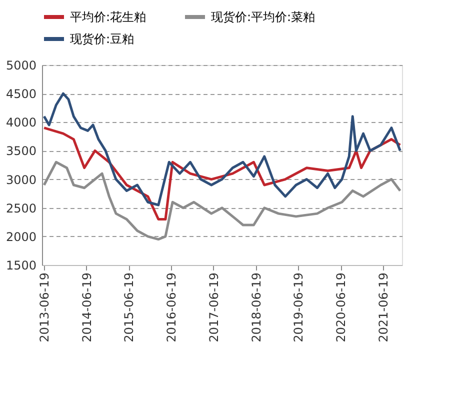  I want to click on x-tick-label: 2017-06-19, so click(213, 307).